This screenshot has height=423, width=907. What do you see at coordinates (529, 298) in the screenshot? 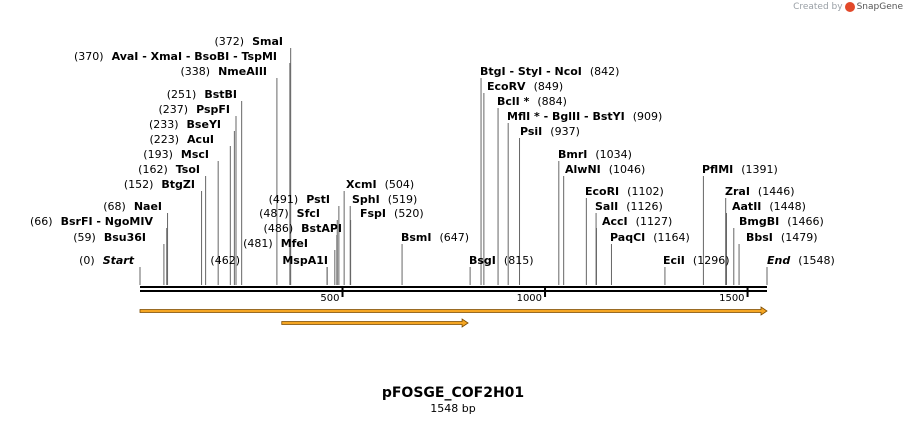
I see `tick-label-1000: 1000` at bounding box center [529, 298].